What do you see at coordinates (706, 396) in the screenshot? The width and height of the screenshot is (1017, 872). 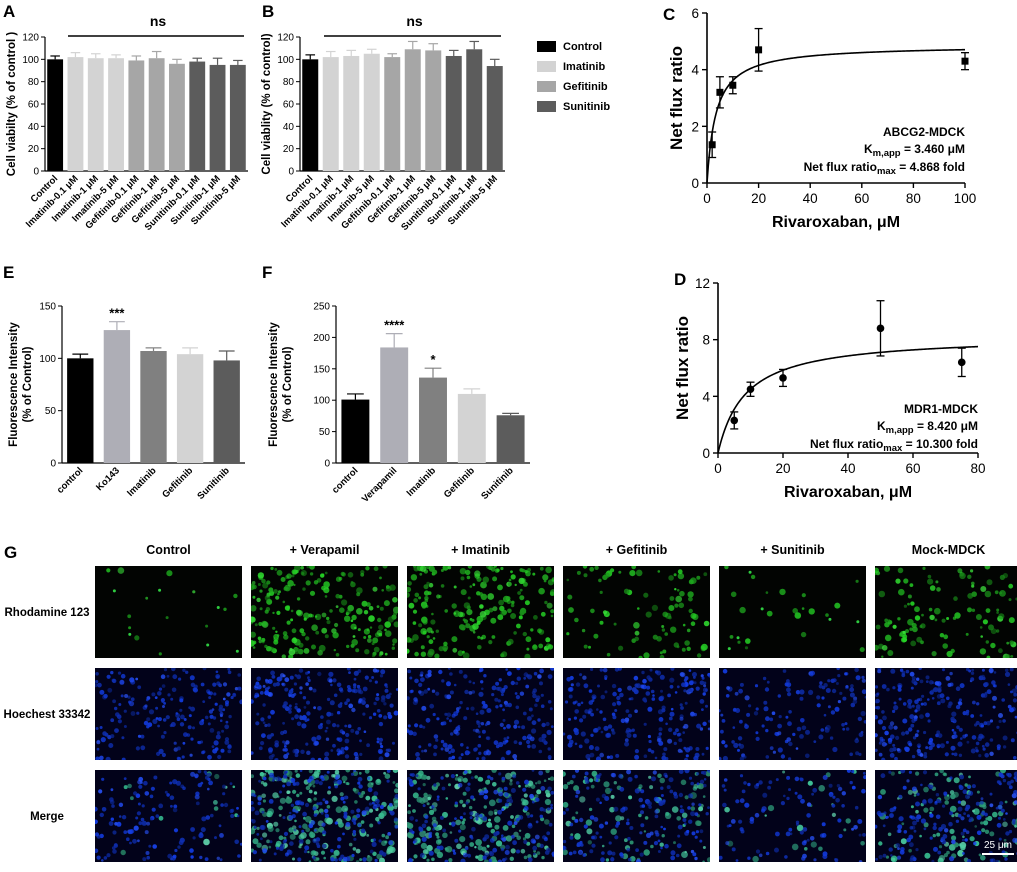 I see `y-tick-label: 4` at bounding box center [706, 396].